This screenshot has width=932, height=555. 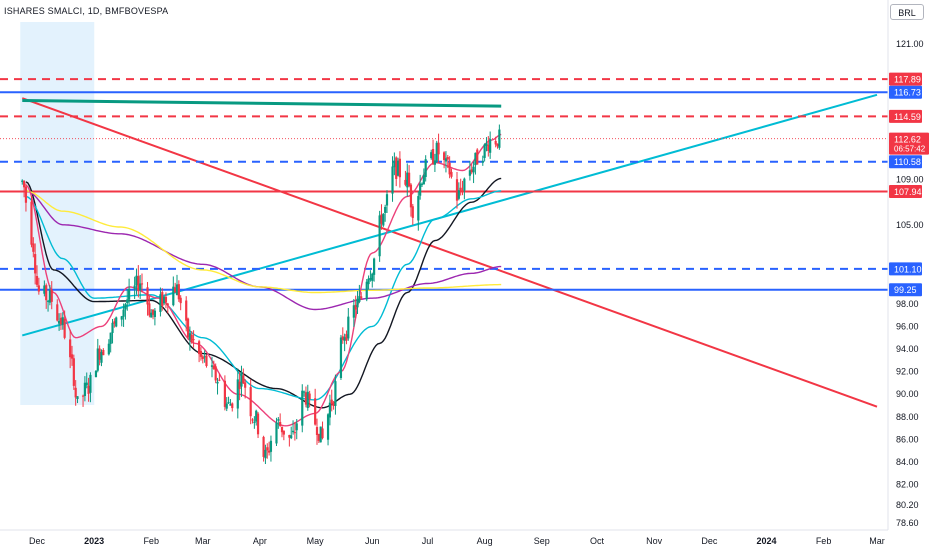 What do you see at coordinates (909, 143) in the screenshot?
I see `current-price-tag` at bounding box center [909, 143].